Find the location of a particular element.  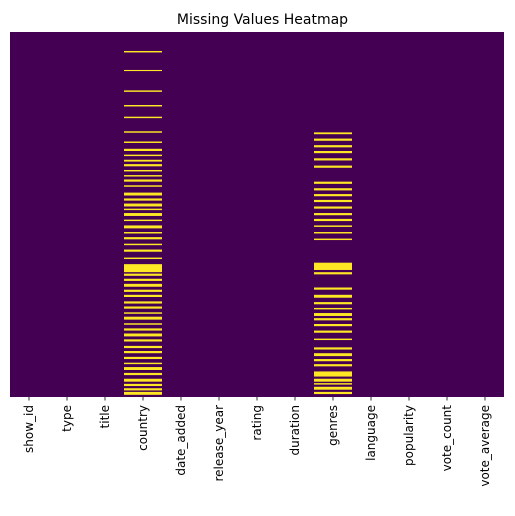

x-tick-label-release_year: release_year is located at coordinates (219, 443).